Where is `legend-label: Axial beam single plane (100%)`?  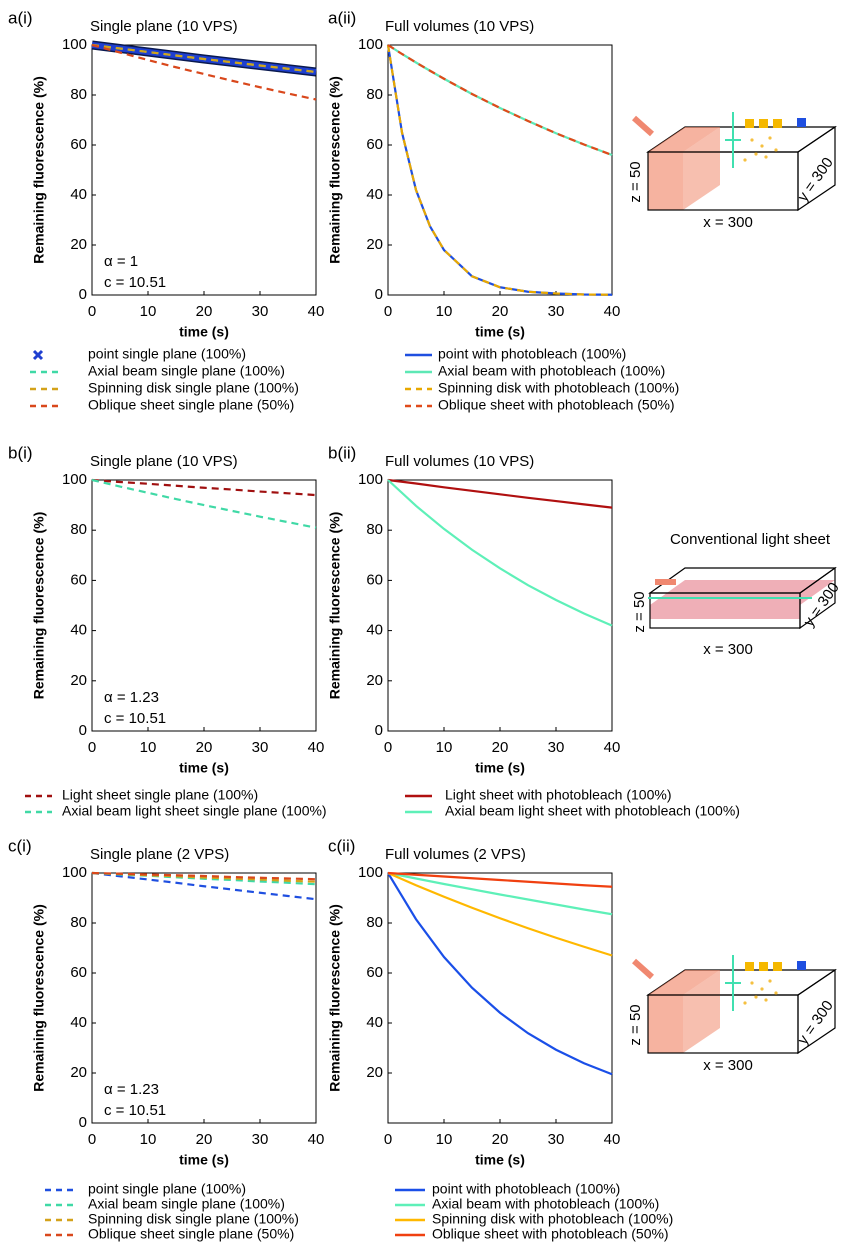
legend-label: Axial beam single plane (100%) is located at coordinates (186, 1204).